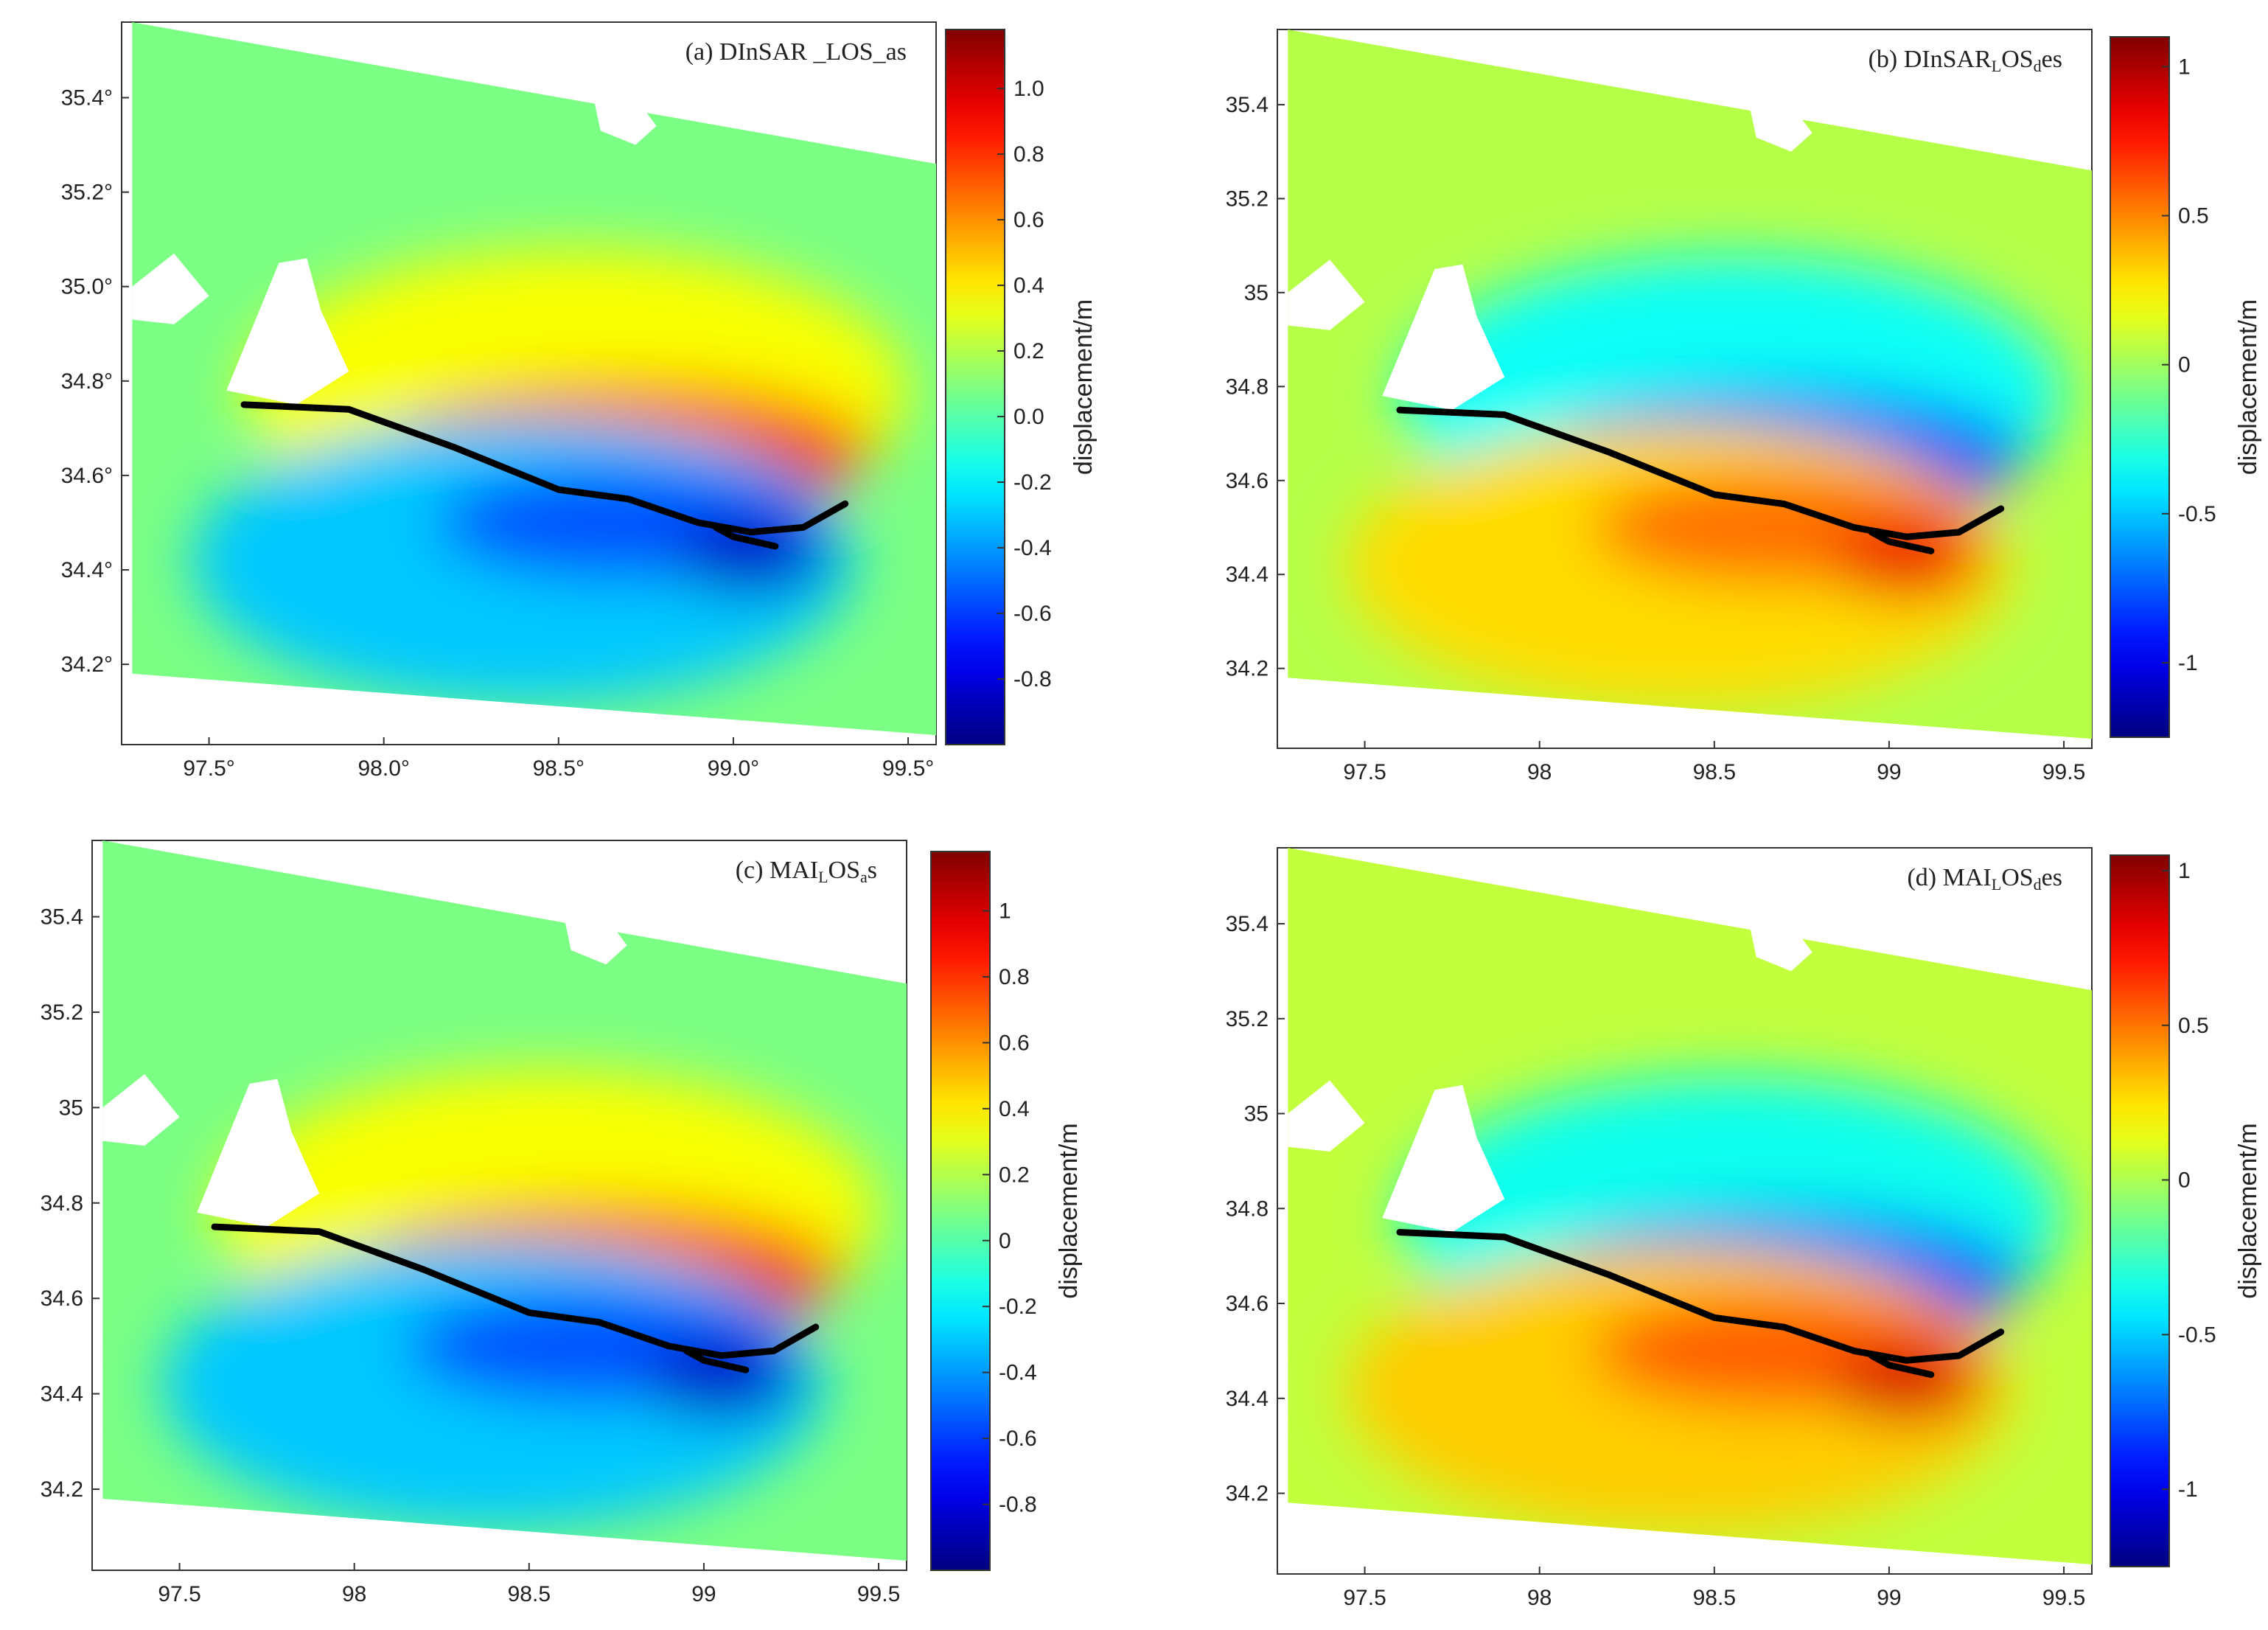  I want to click on colorbar-tick-label: 0.6, so click(1014, 1043).